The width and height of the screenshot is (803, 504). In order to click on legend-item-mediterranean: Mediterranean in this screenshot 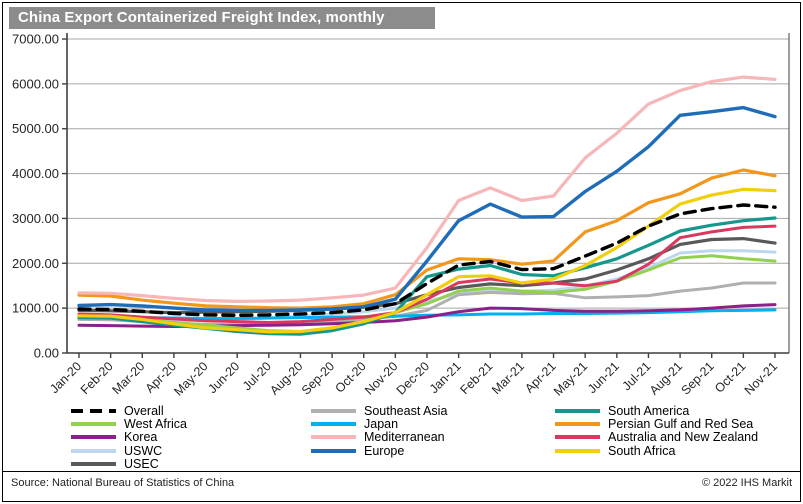, I will do `click(379, 437)`.